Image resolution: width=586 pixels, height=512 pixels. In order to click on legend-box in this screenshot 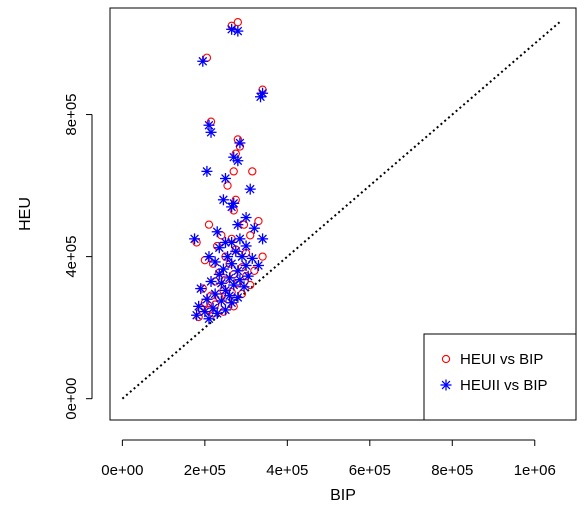, I will do `click(500, 377)`.